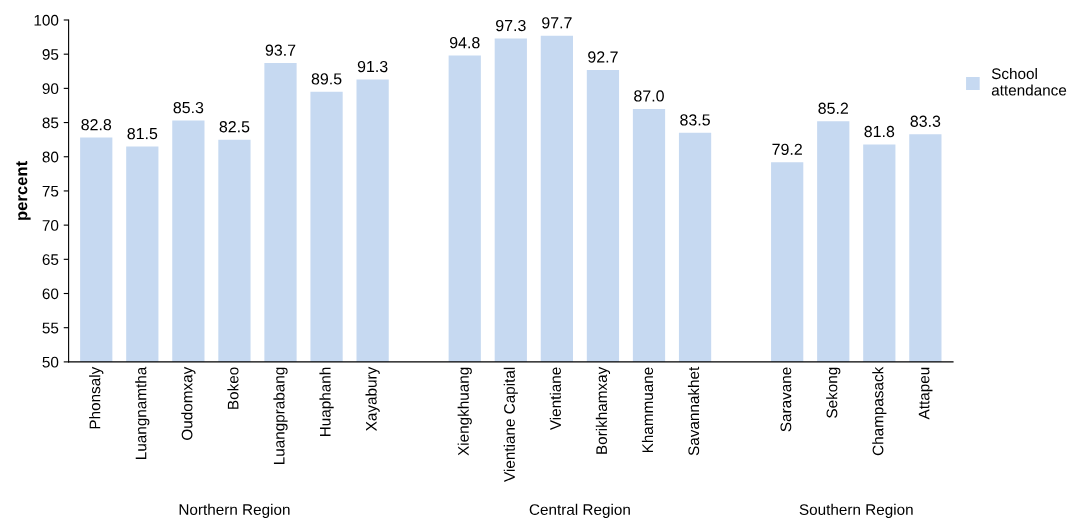  What do you see at coordinates (579, 511) in the screenshot?
I see `text: Central Region` at bounding box center [579, 511].